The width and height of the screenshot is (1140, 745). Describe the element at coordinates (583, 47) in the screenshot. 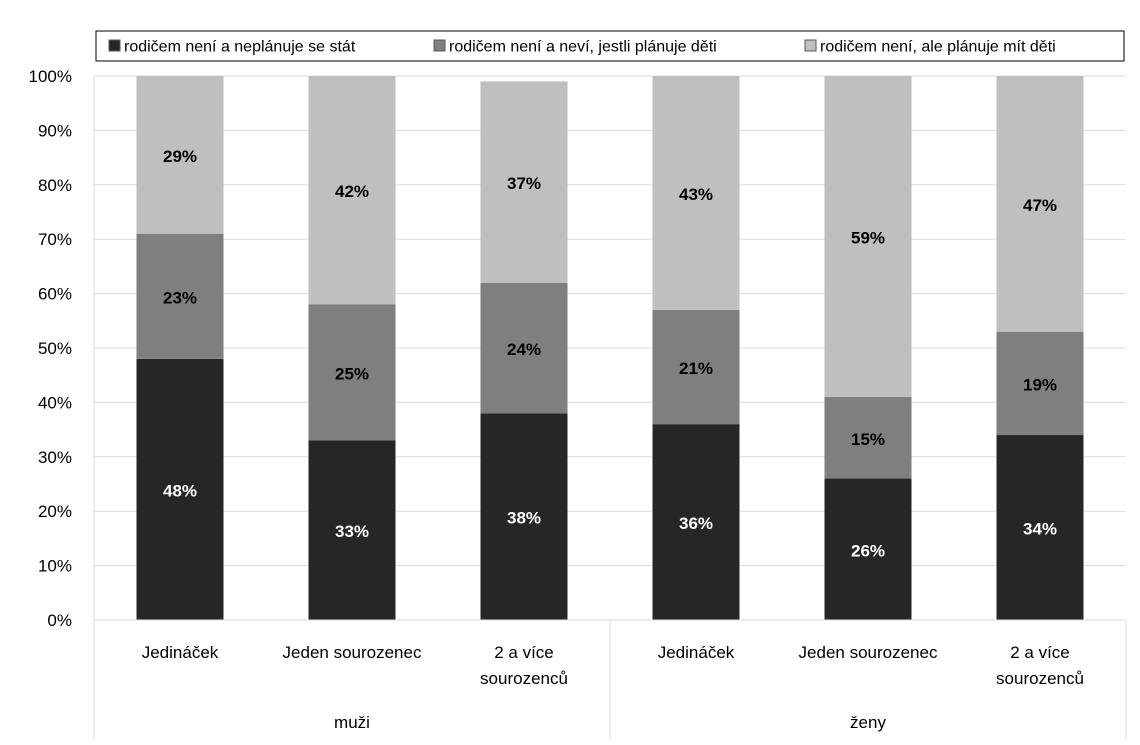

I see `legend-entry: rodičem není a neví, jestli plánuje děti` at that location.